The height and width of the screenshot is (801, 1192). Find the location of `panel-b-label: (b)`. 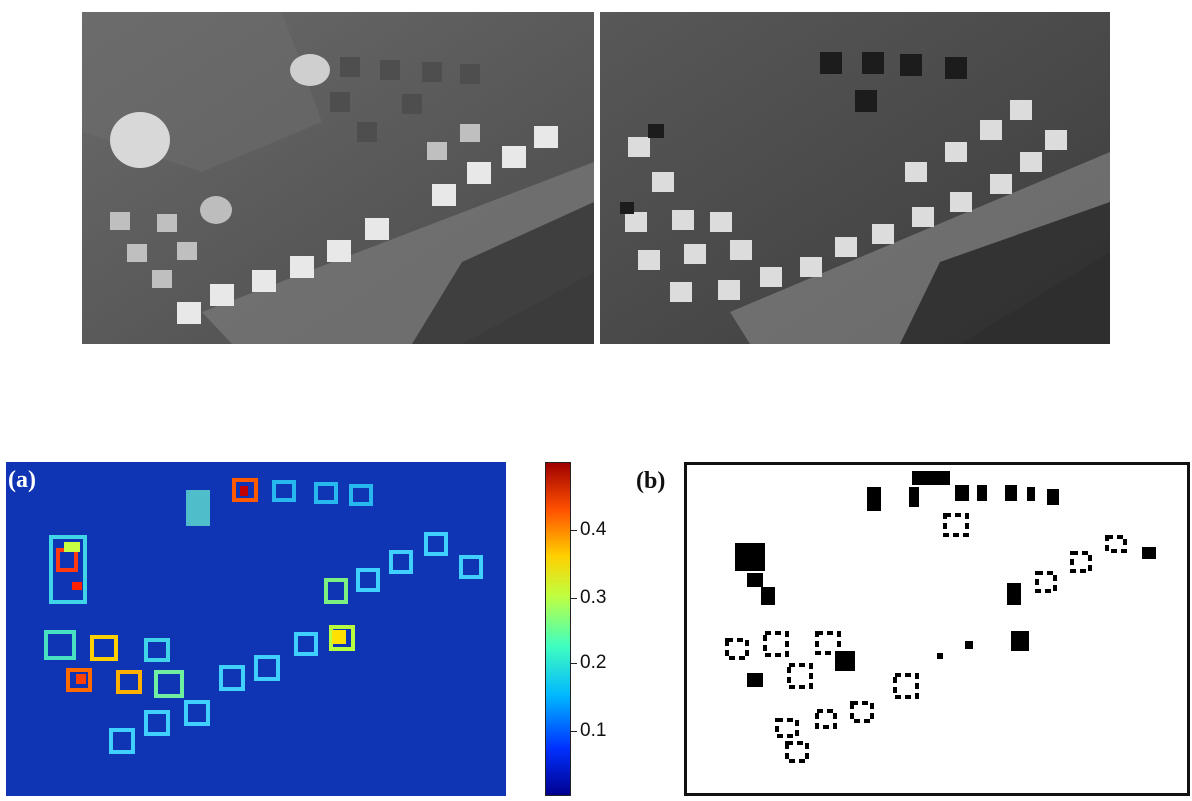

panel-b-label: (b) is located at coordinates (651, 481).